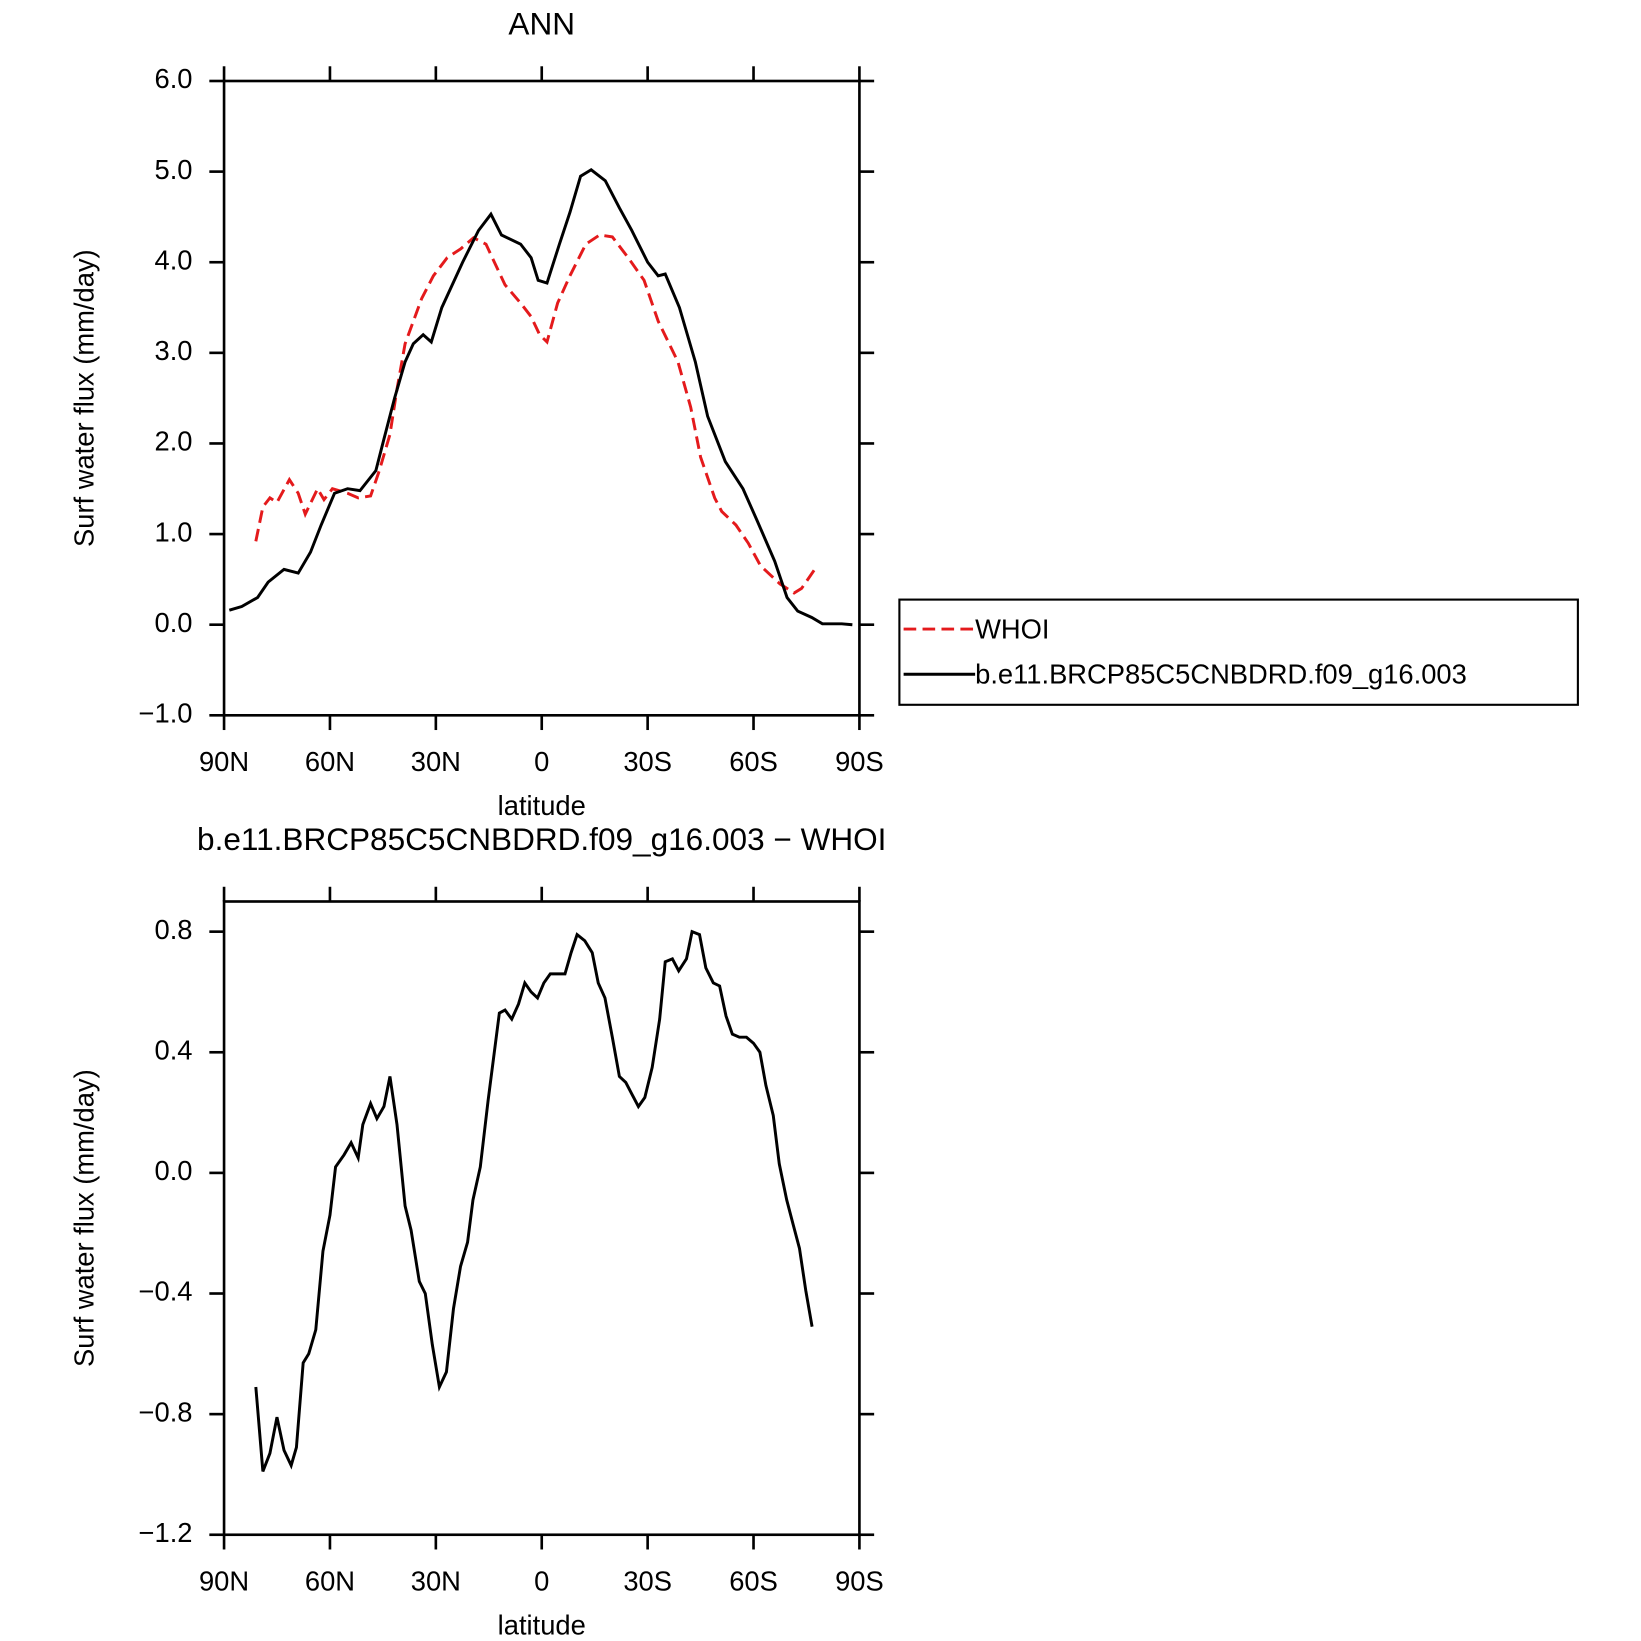 The image size is (1641, 1641). I want to click on y-tick-label: −1.2, so click(166, 1532).